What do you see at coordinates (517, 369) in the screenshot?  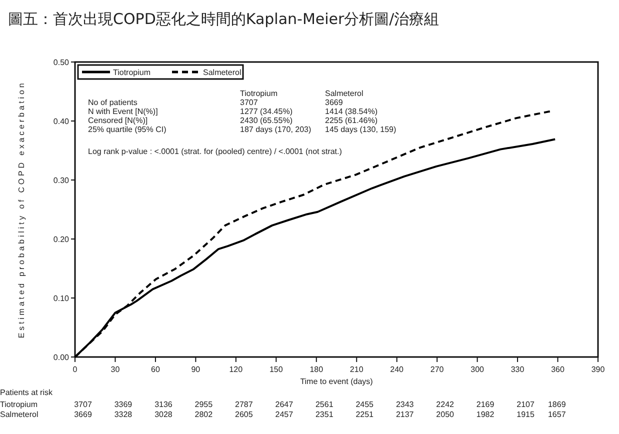 I see `x-tick-label: 330` at bounding box center [517, 369].